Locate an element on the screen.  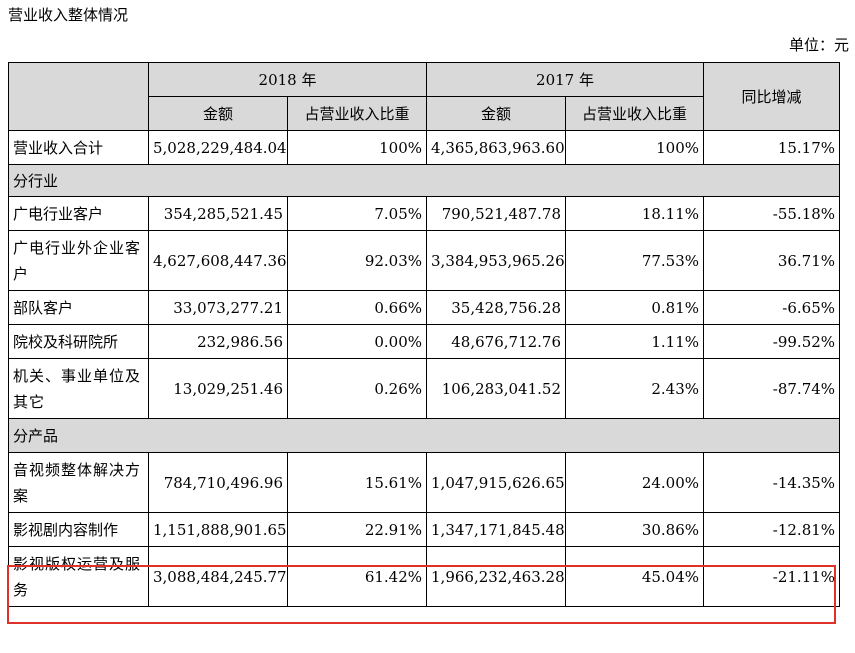
yoy-cell: -21.11% is located at coordinates (772, 576).